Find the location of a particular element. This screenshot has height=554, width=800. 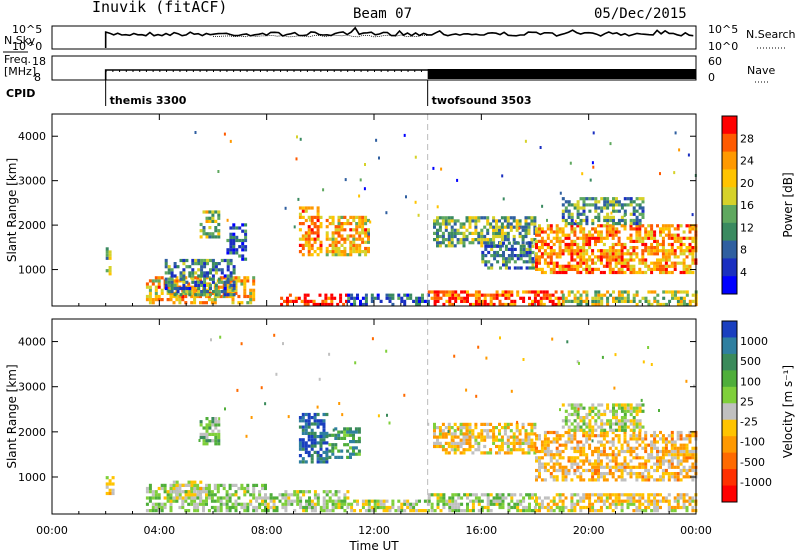

colorbar-swatch is located at coordinates (729, 285).